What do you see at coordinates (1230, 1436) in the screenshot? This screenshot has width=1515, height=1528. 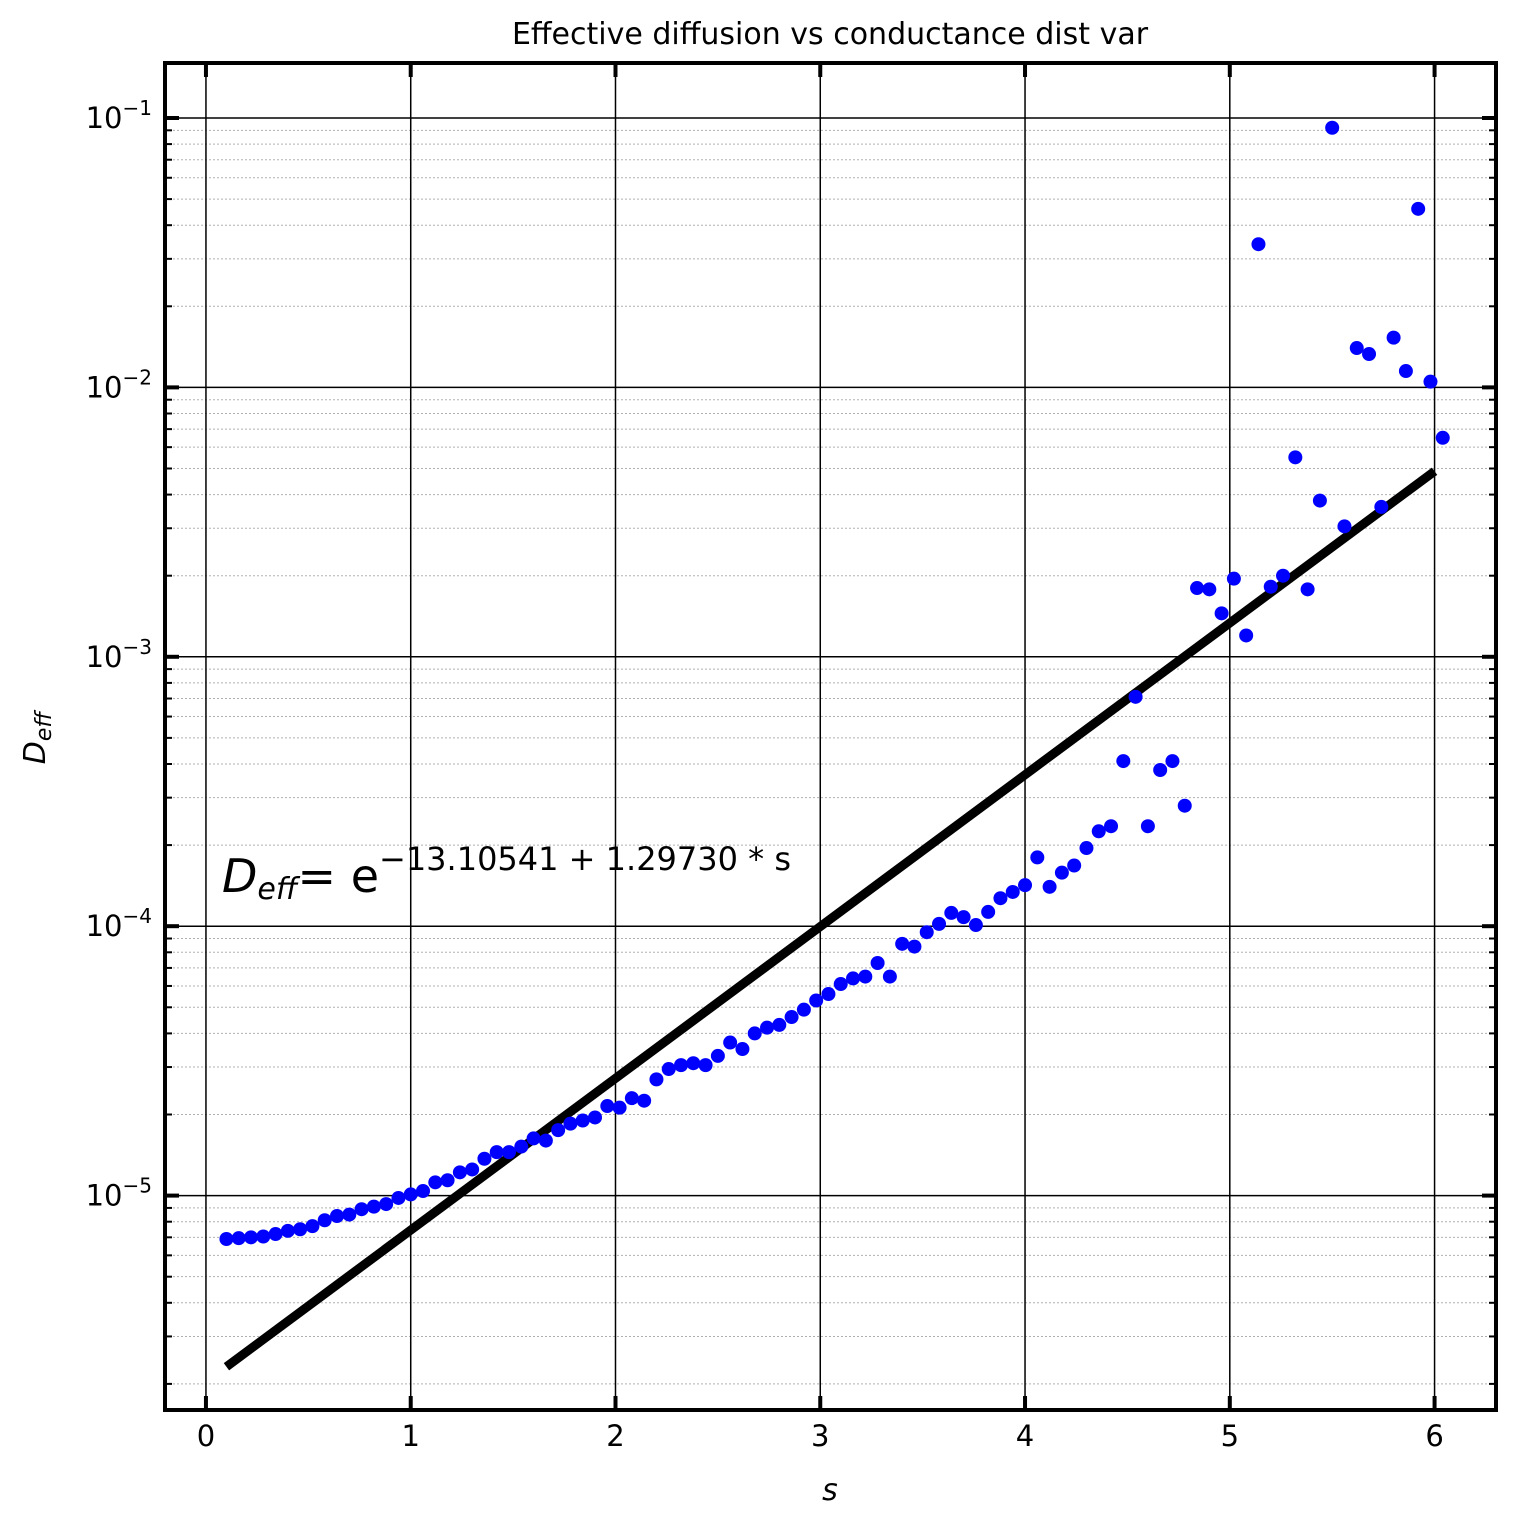 I see `x-tick-label: 5` at bounding box center [1230, 1436].